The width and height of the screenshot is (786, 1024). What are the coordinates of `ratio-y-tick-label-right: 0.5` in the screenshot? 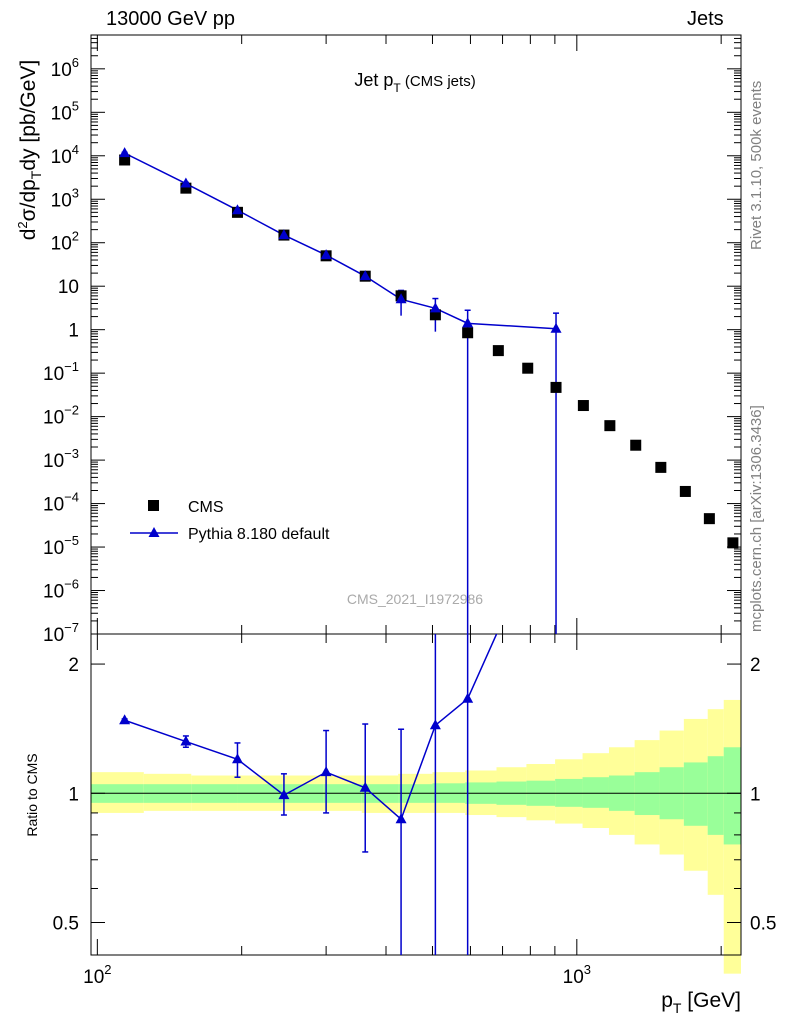 It's located at (763, 923).